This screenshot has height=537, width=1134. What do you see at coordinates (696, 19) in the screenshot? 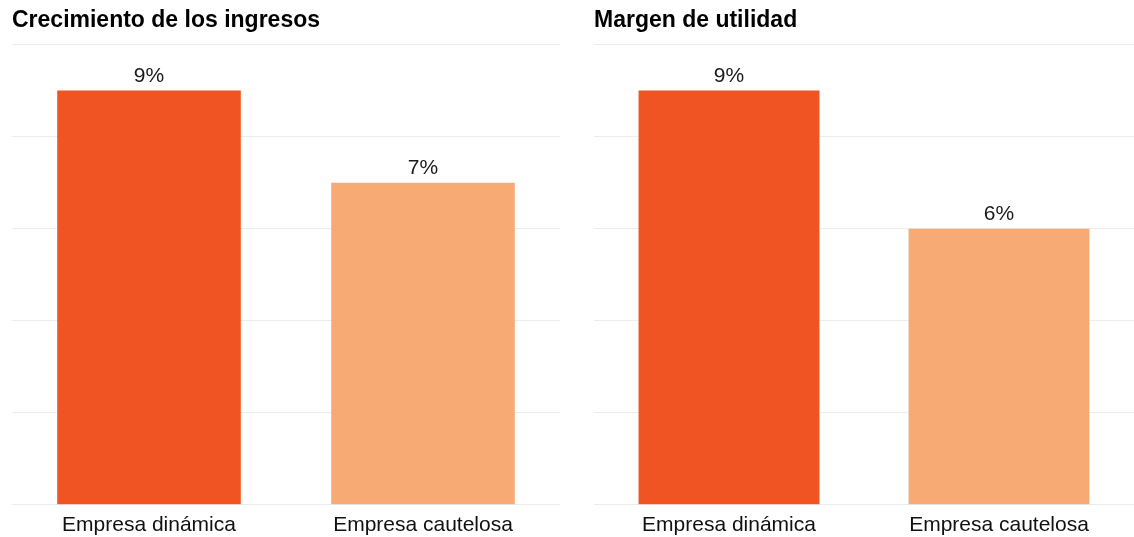
I see `chart-title: Margen de utilidad` at bounding box center [696, 19].